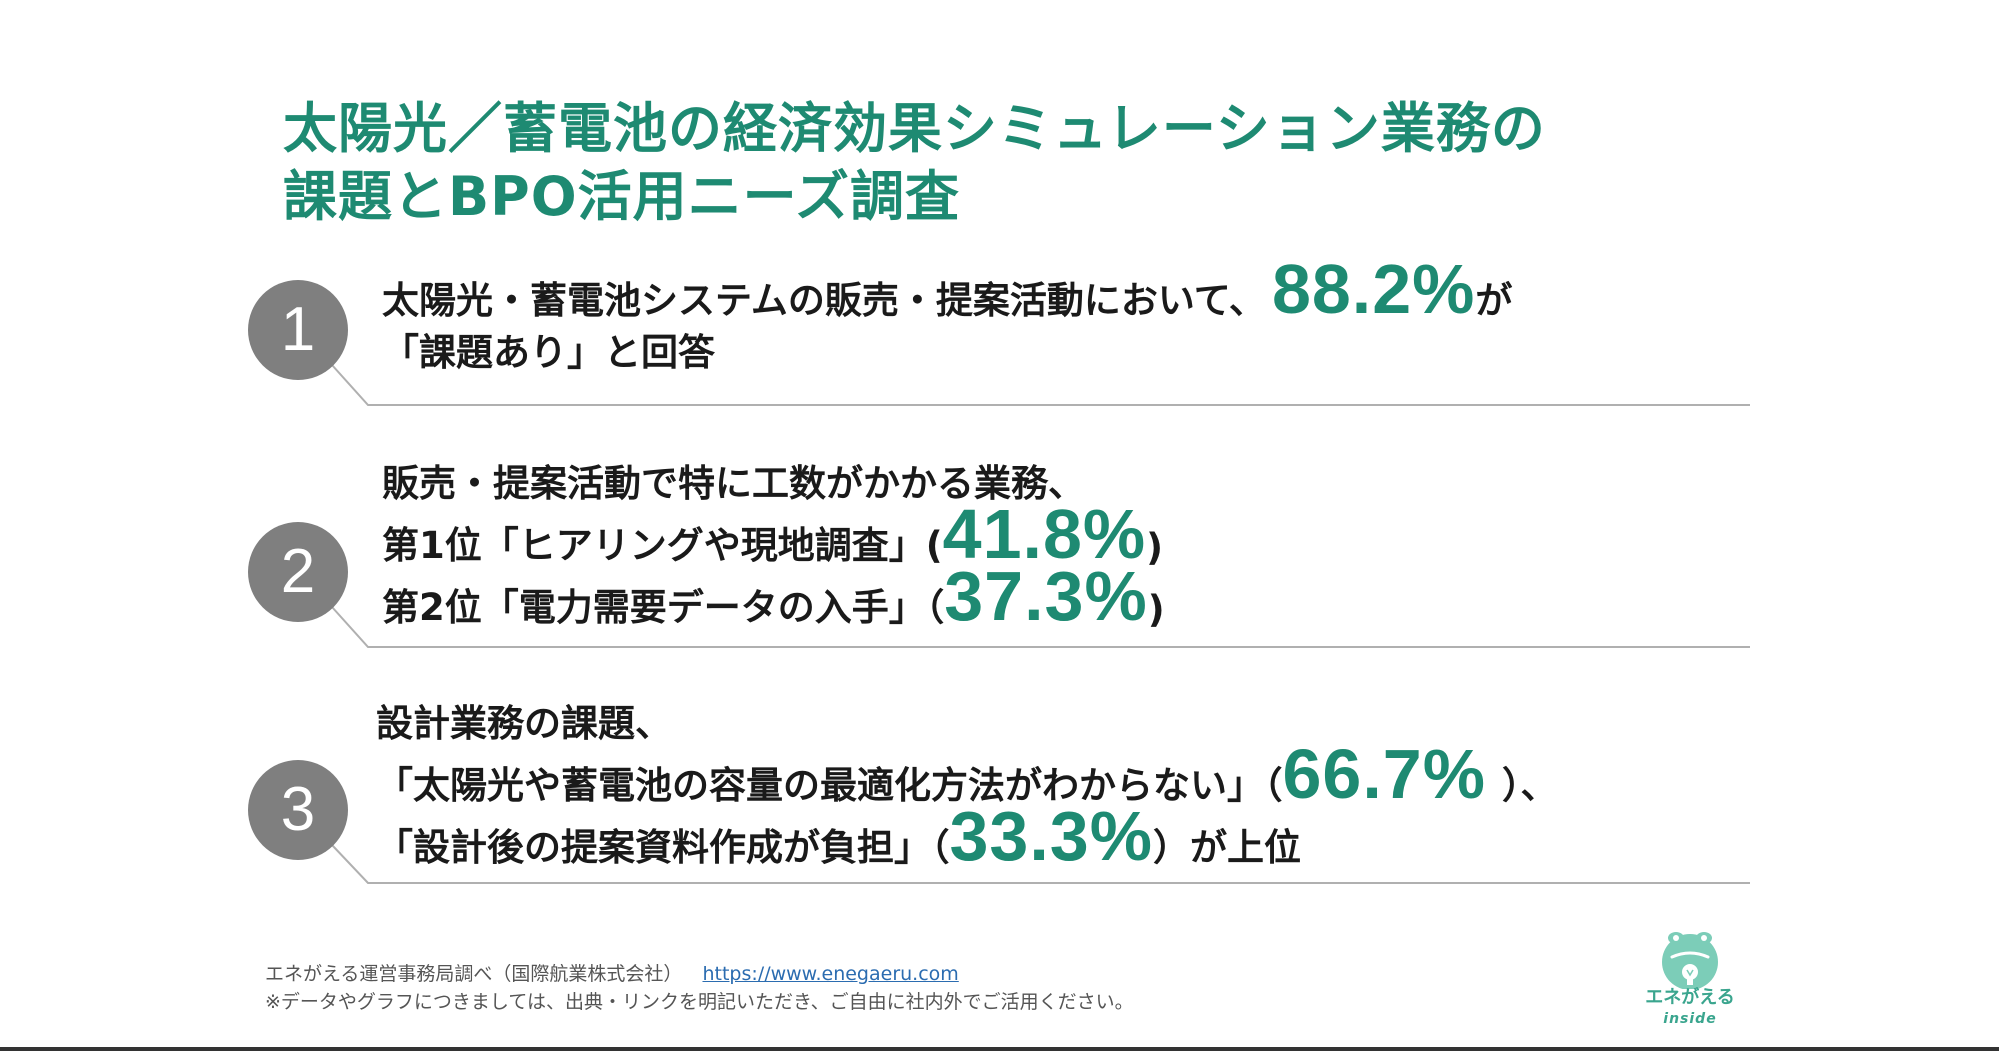 Image resolution: width=1999 pixels, height=1051 pixels. Describe the element at coordinates (663, 847) in the screenshot. I see `finding-3-line-3-text: 「設計後の提案資料作成が負担」（` at that location.